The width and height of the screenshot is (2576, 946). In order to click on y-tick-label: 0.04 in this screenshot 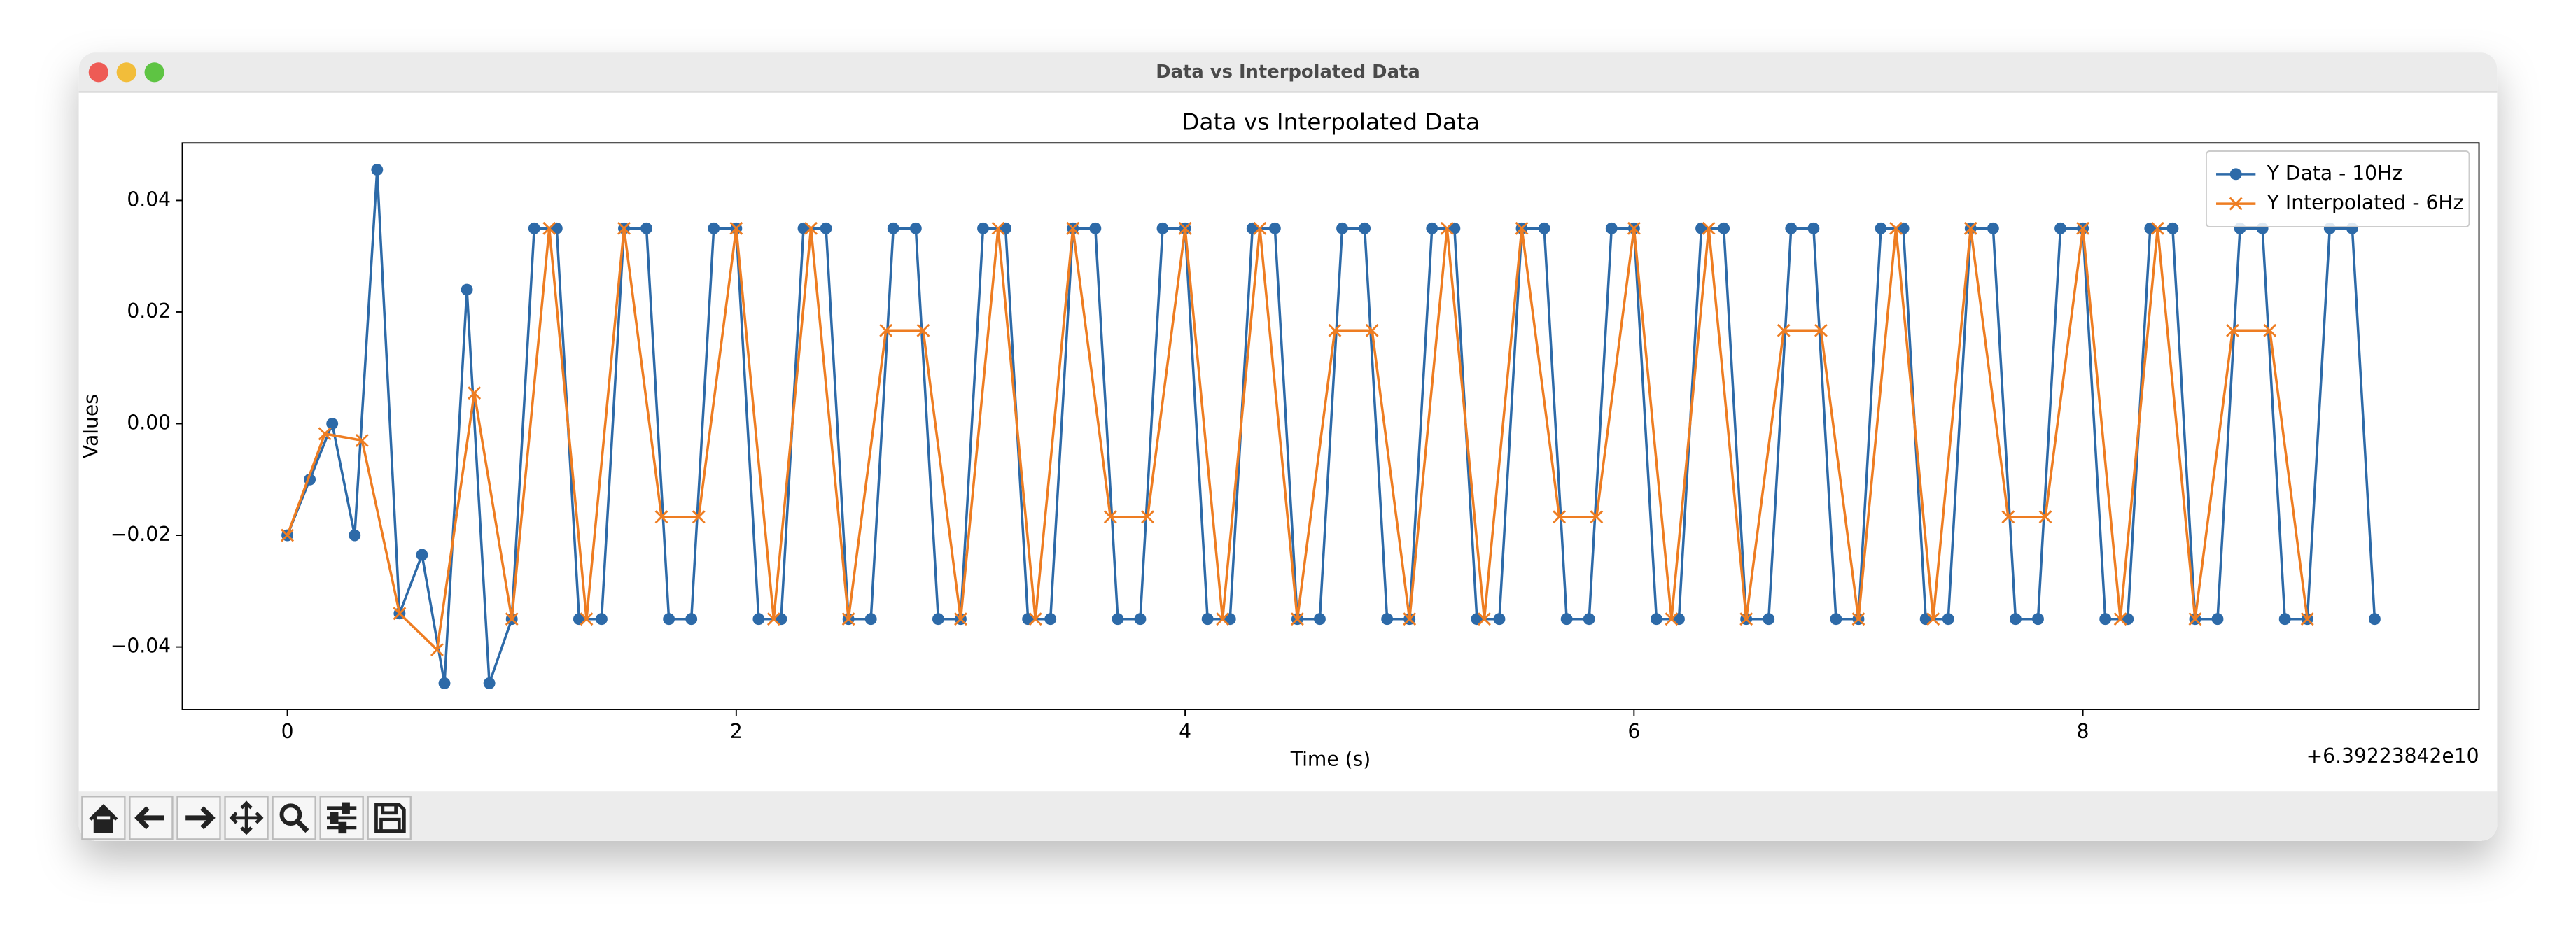, I will do `click(149, 199)`.